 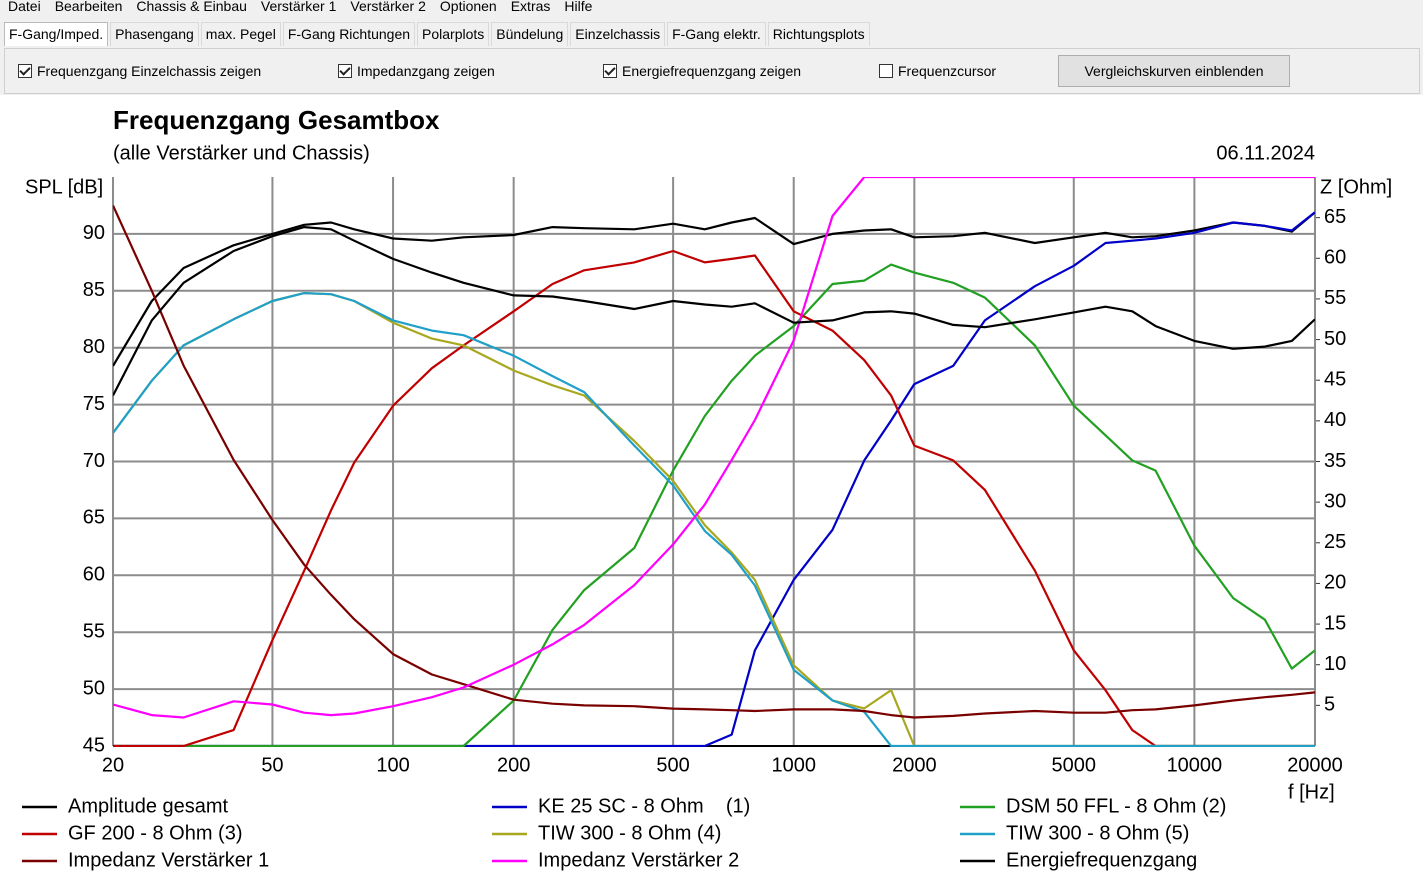 What do you see at coordinates (1335, 623) in the screenshot?
I see `y2-tick-label: 15` at bounding box center [1335, 623].